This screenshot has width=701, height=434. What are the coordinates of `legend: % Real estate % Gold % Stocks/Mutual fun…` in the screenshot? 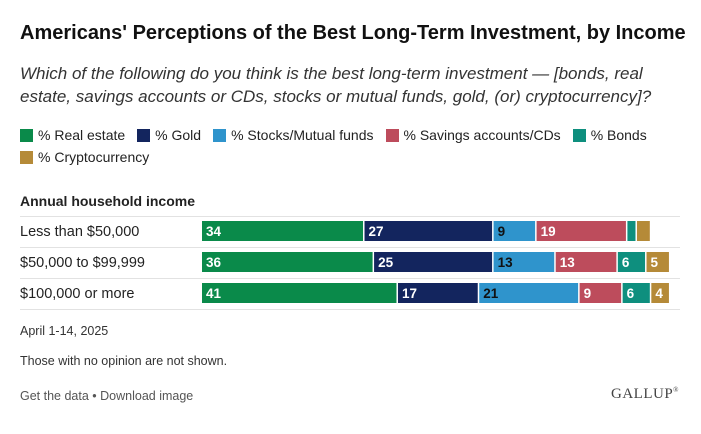 It's located at (340, 146).